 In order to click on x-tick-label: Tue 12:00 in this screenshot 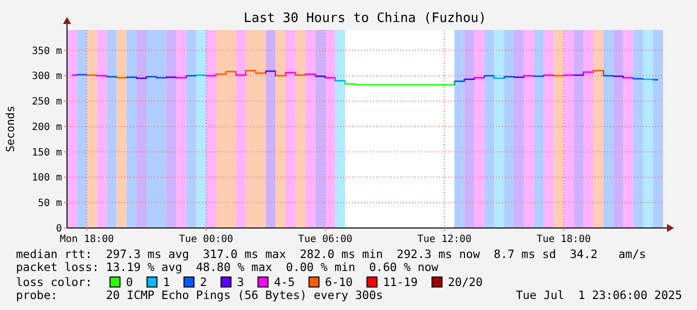, I will do `click(444, 239)`.